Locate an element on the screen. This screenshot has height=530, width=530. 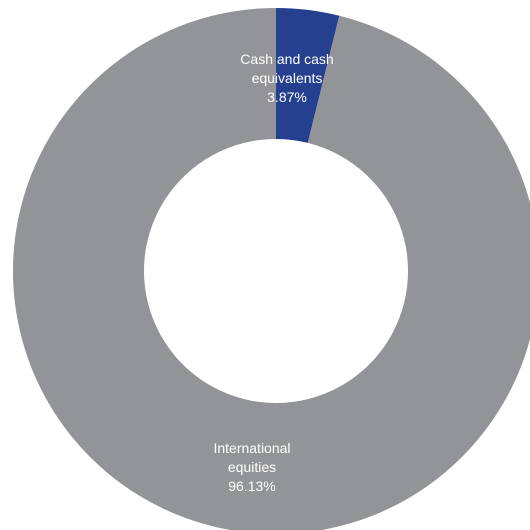
slice-label-line-1-0: International is located at coordinates (251, 448).